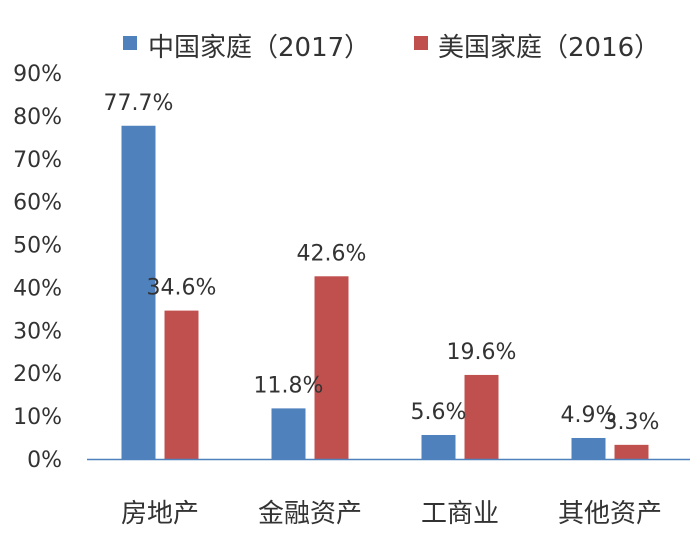  Describe the element at coordinates (182, 288) in the screenshot. I see `data-label-s1-c0: 34.6%` at that location.